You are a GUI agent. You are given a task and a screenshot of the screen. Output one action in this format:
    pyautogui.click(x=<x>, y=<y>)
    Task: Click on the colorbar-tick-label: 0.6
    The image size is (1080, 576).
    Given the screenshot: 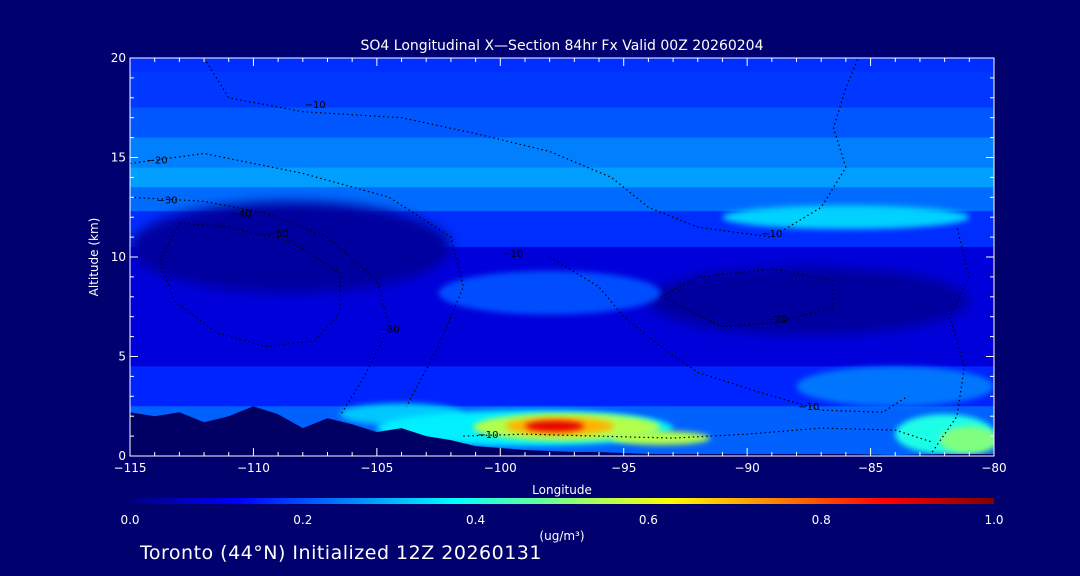 What is the action you would take?
    pyautogui.click(x=648, y=520)
    